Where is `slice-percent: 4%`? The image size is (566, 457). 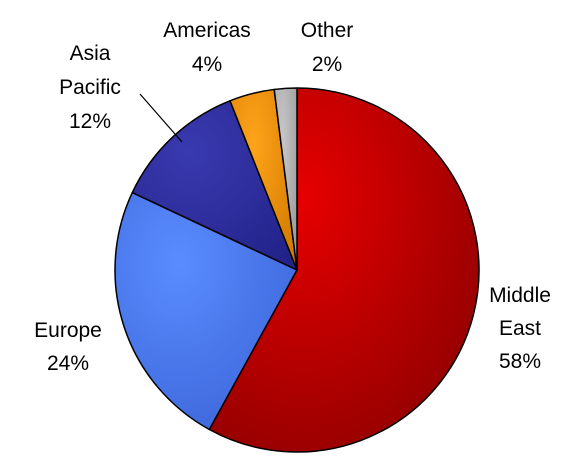
slice-percent: 4% is located at coordinates (207, 64).